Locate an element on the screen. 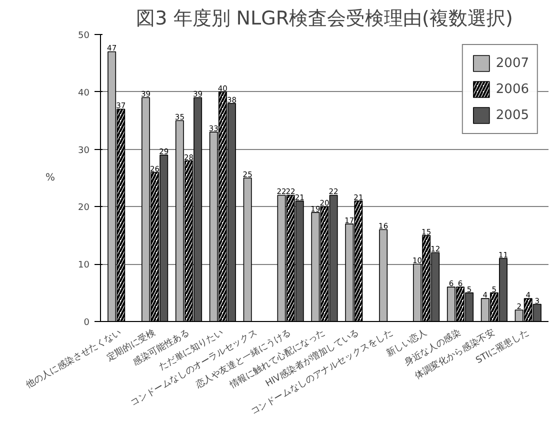 The image size is (554, 424). y-axis-title: % is located at coordinates (51, 178).